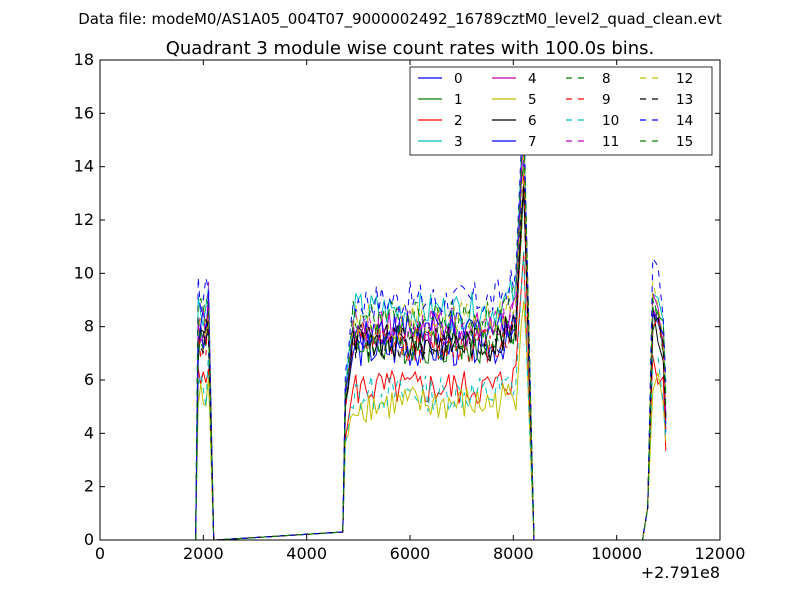 The image size is (800, 604). Describe the element at coordinates (89, 486) in the screenshot. I see `y-tick-label: 2` at that location.